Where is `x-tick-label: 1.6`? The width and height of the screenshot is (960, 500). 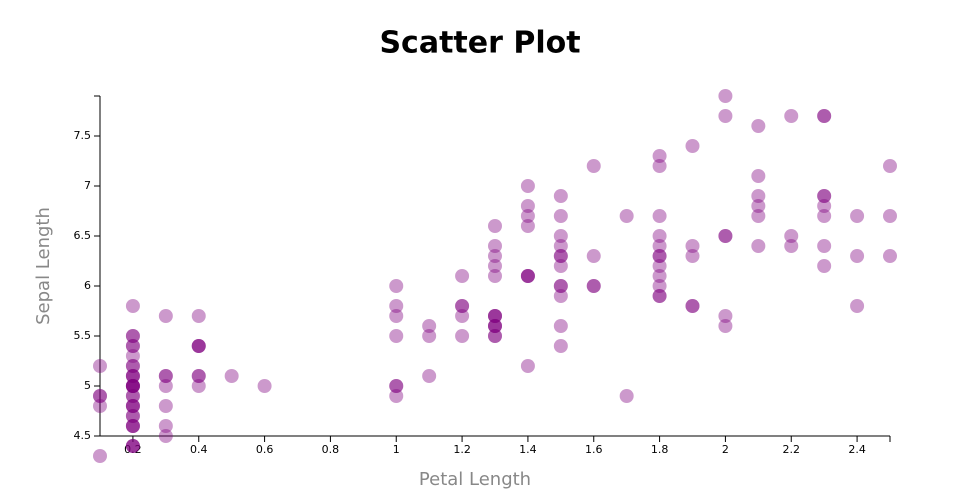 x-tick-label: 1.6 is located at coordinates (594, 449).